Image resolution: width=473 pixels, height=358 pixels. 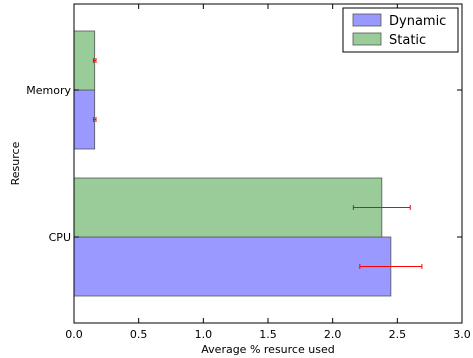 I want to click on bar-dynamic-cpu, so click(x=232, y=266).